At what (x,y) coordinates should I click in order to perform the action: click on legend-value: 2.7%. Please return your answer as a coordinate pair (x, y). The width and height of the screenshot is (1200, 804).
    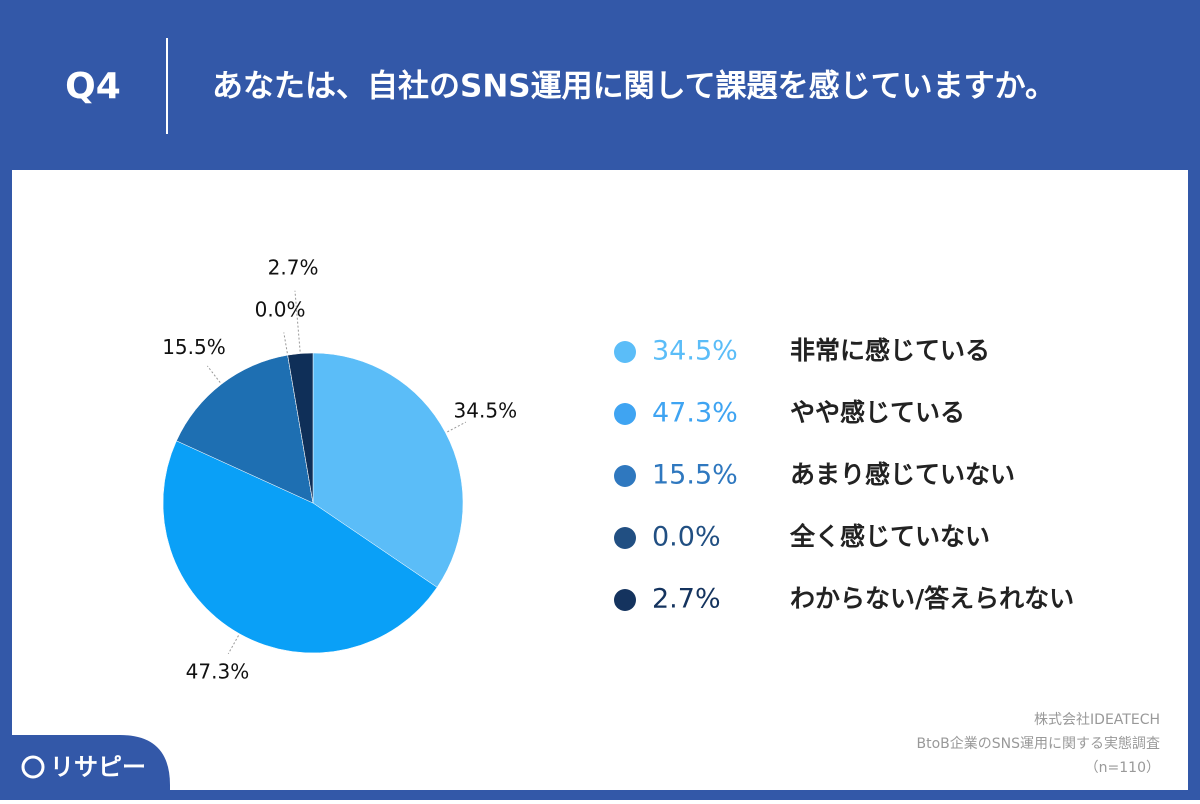
    Looking at the image, I should click on (686, 599).